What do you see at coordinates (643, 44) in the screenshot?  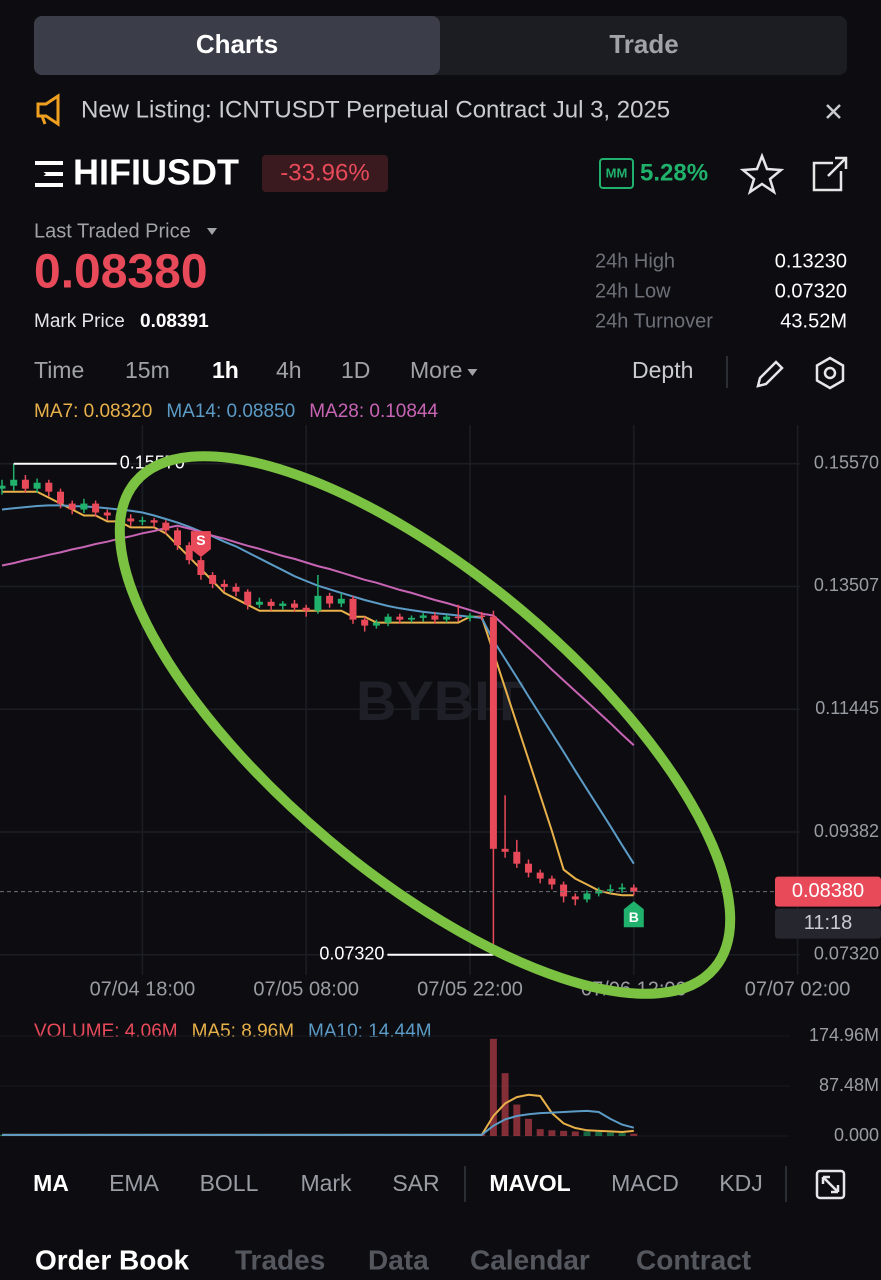 I see `tab: Trade` at bounding box center [643, 44].